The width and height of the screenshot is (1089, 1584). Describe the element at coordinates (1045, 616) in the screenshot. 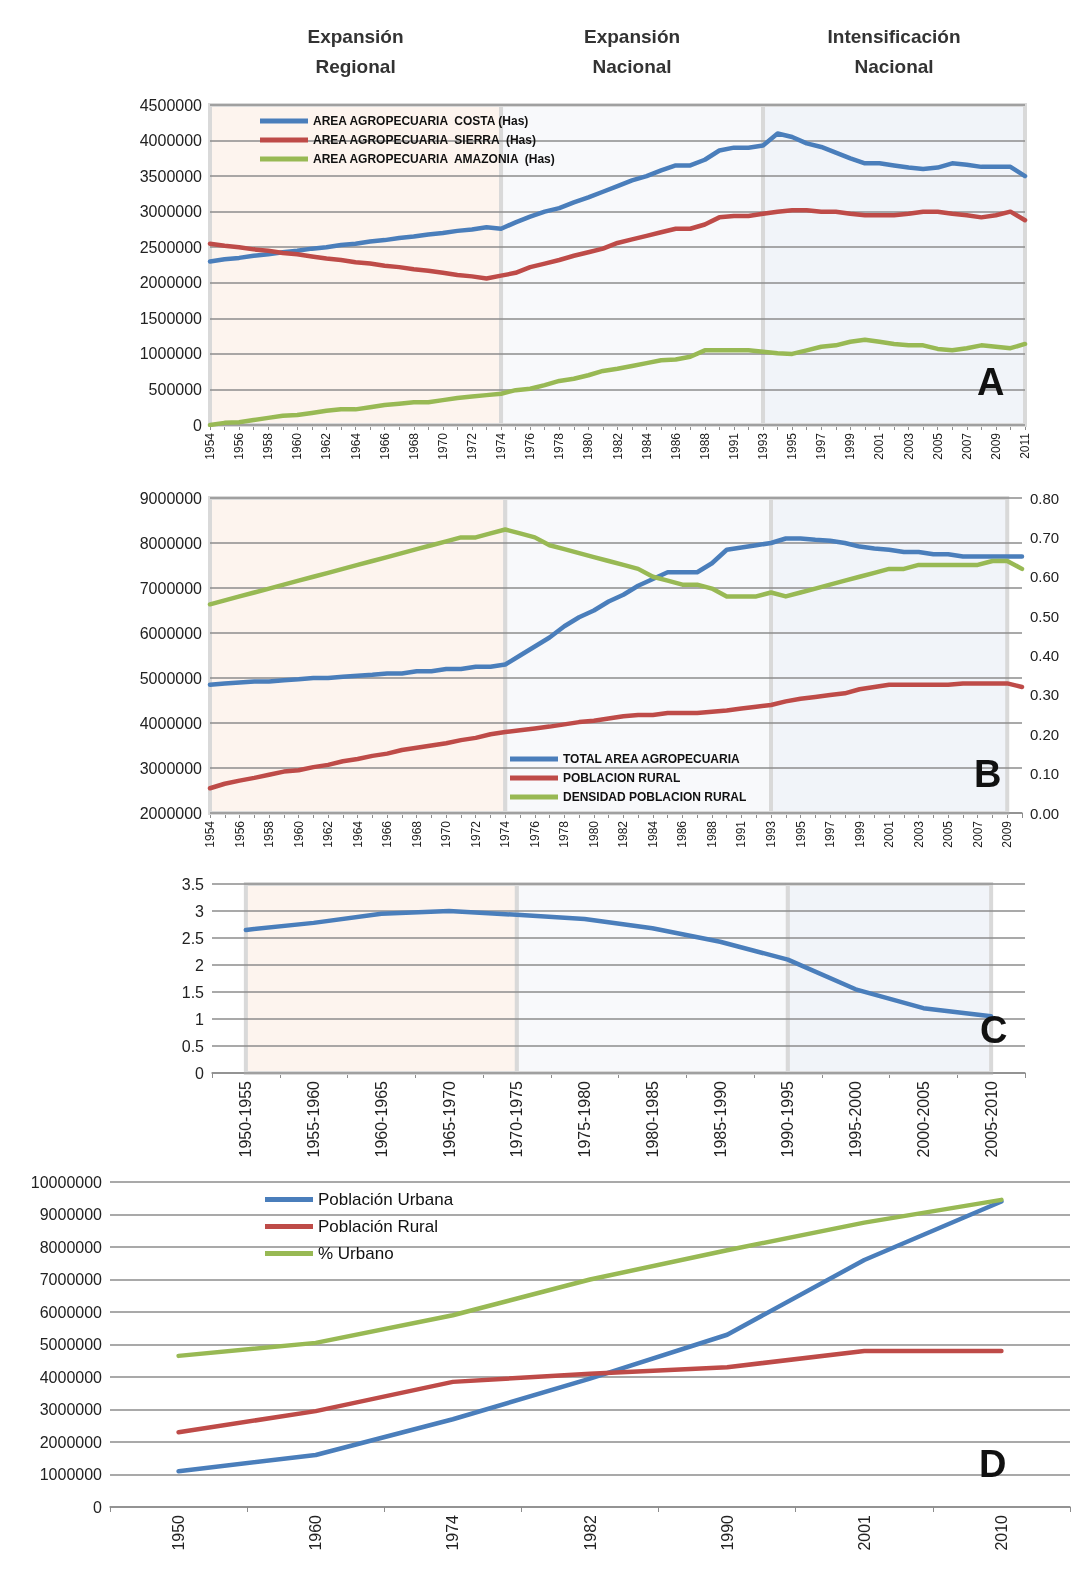

I see `y2-tick-label: 0.50` at that location.